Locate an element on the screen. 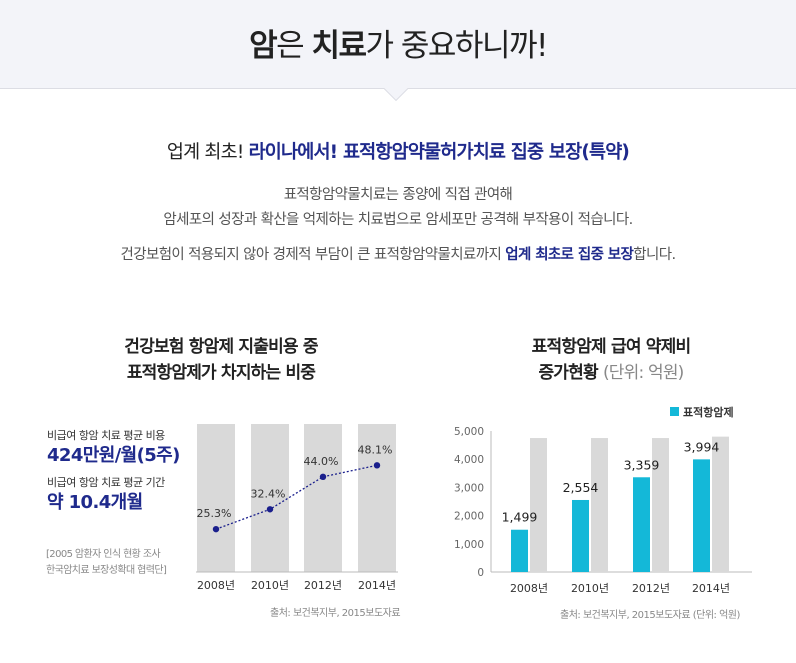 This screenshot has width=796, height=663. banner-title: 암은 치료가 중요하니까! is located at coordinates (398, 42).